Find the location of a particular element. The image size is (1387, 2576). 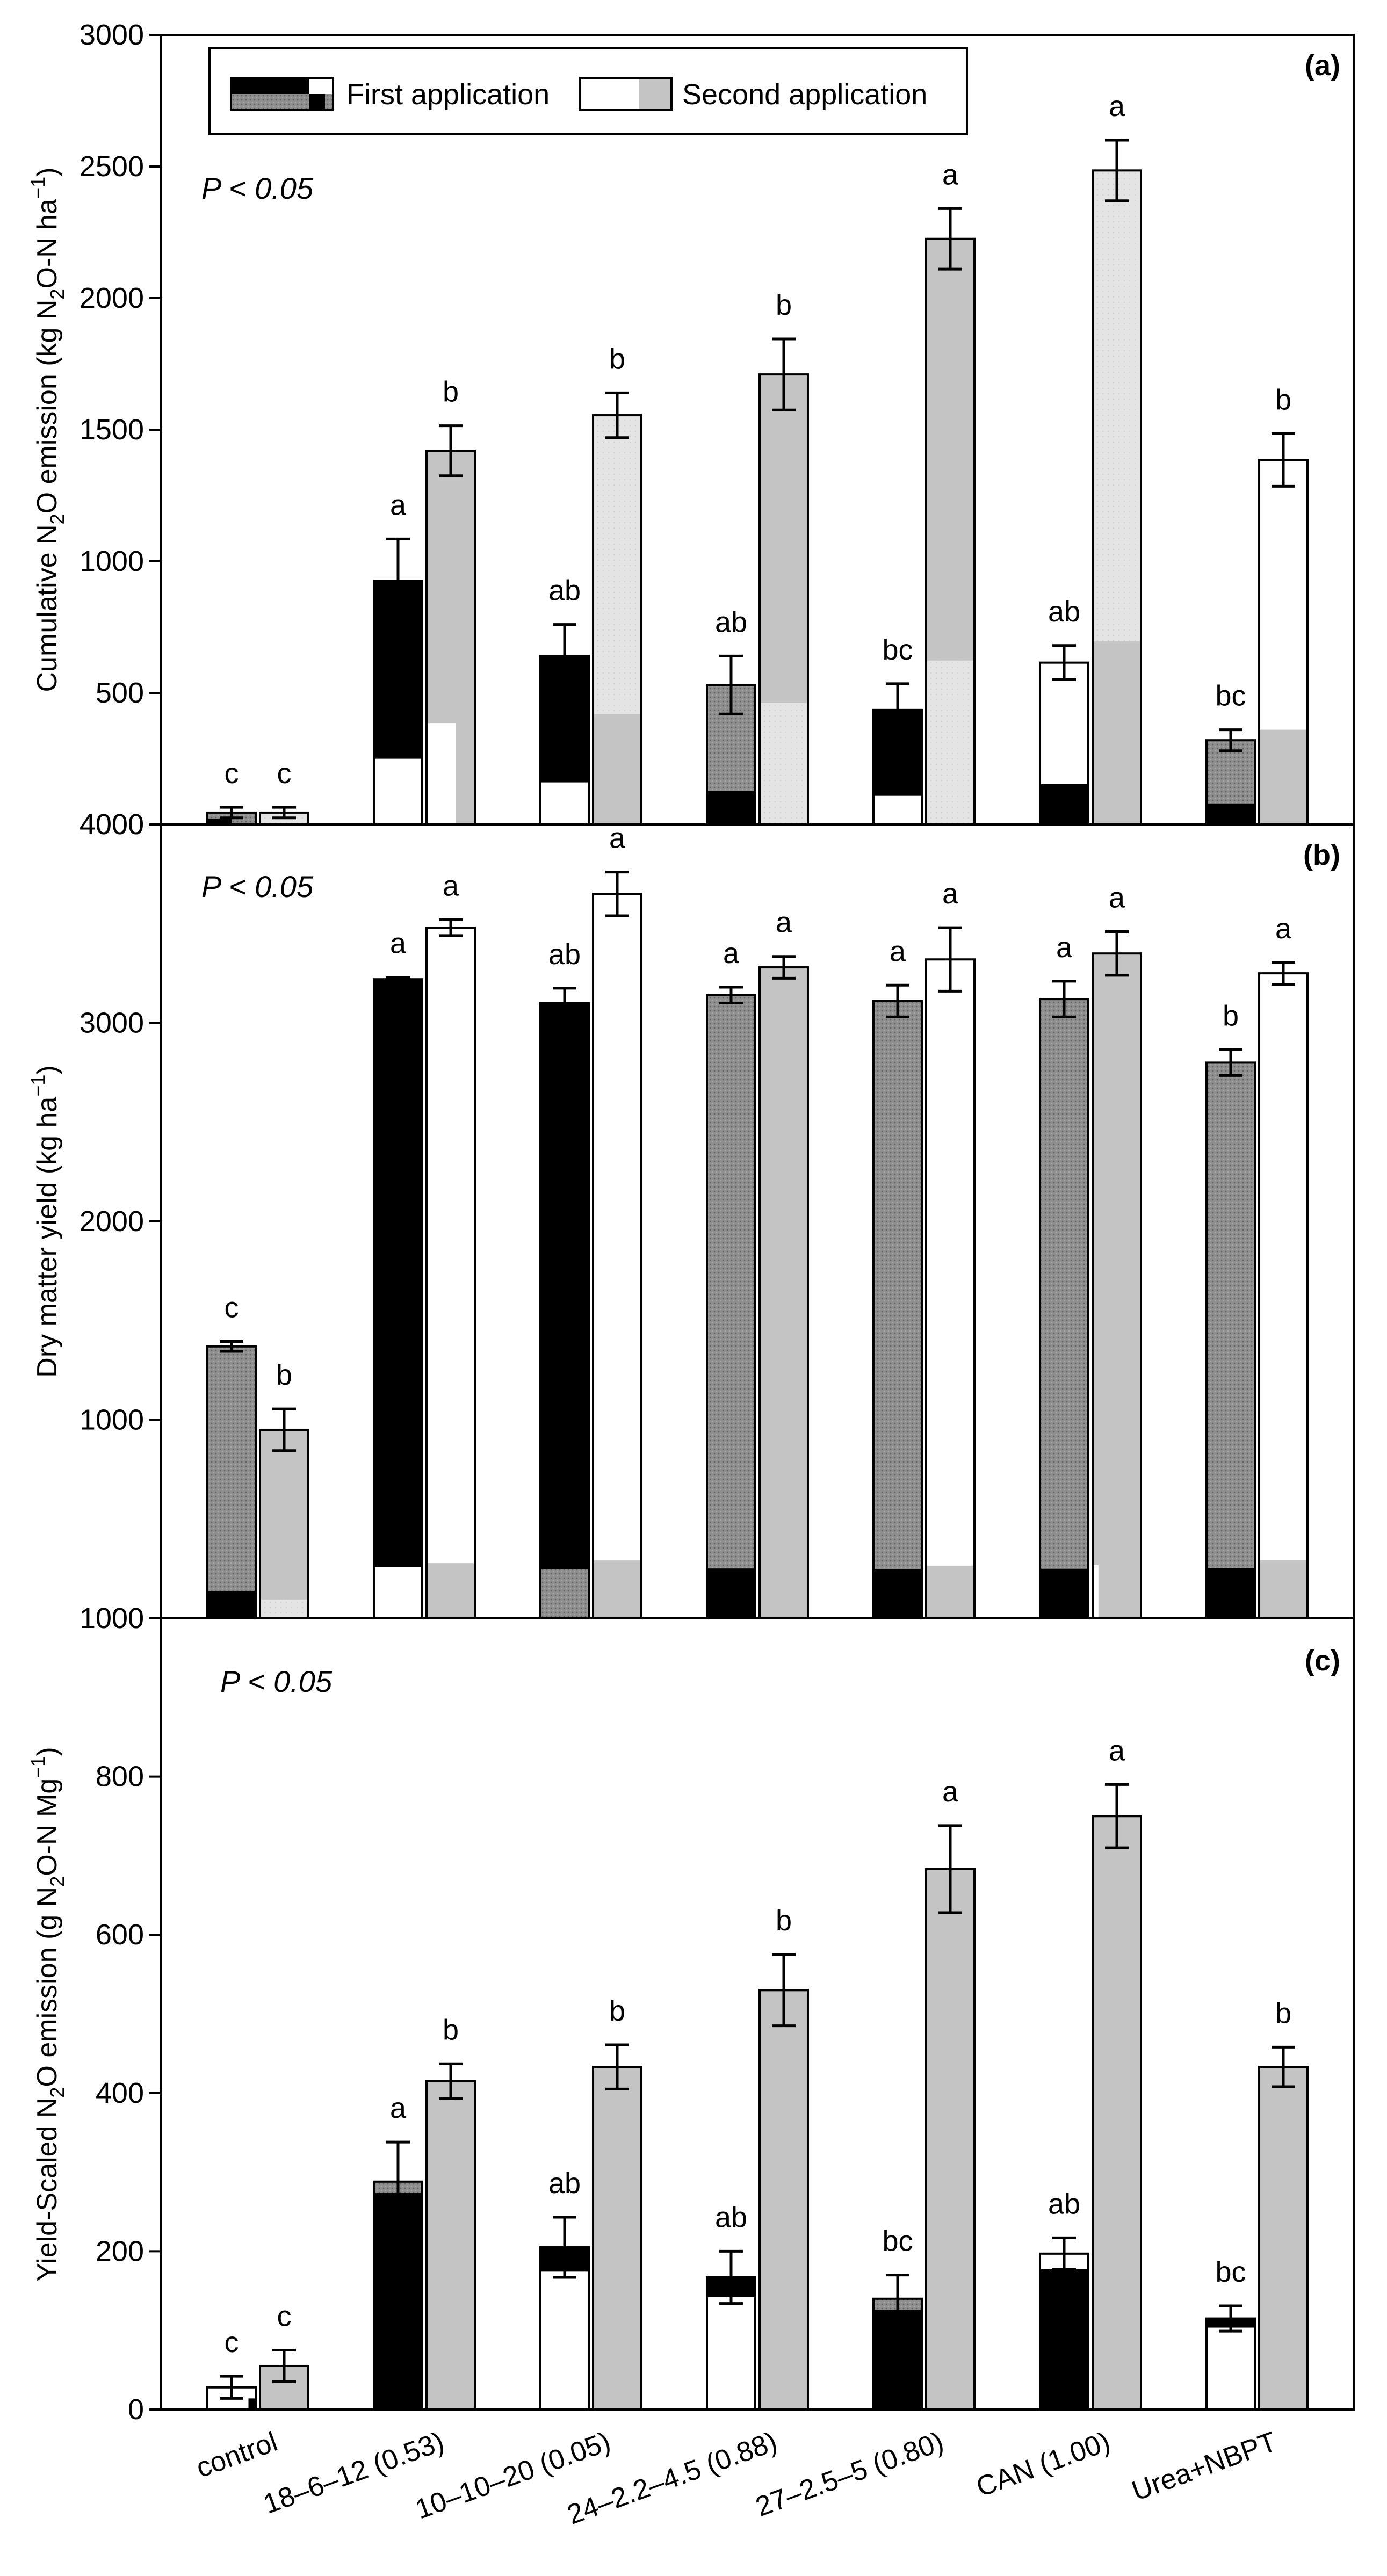

y-tick-label-b-2: 2000 is located at coordinates (112, 1221).